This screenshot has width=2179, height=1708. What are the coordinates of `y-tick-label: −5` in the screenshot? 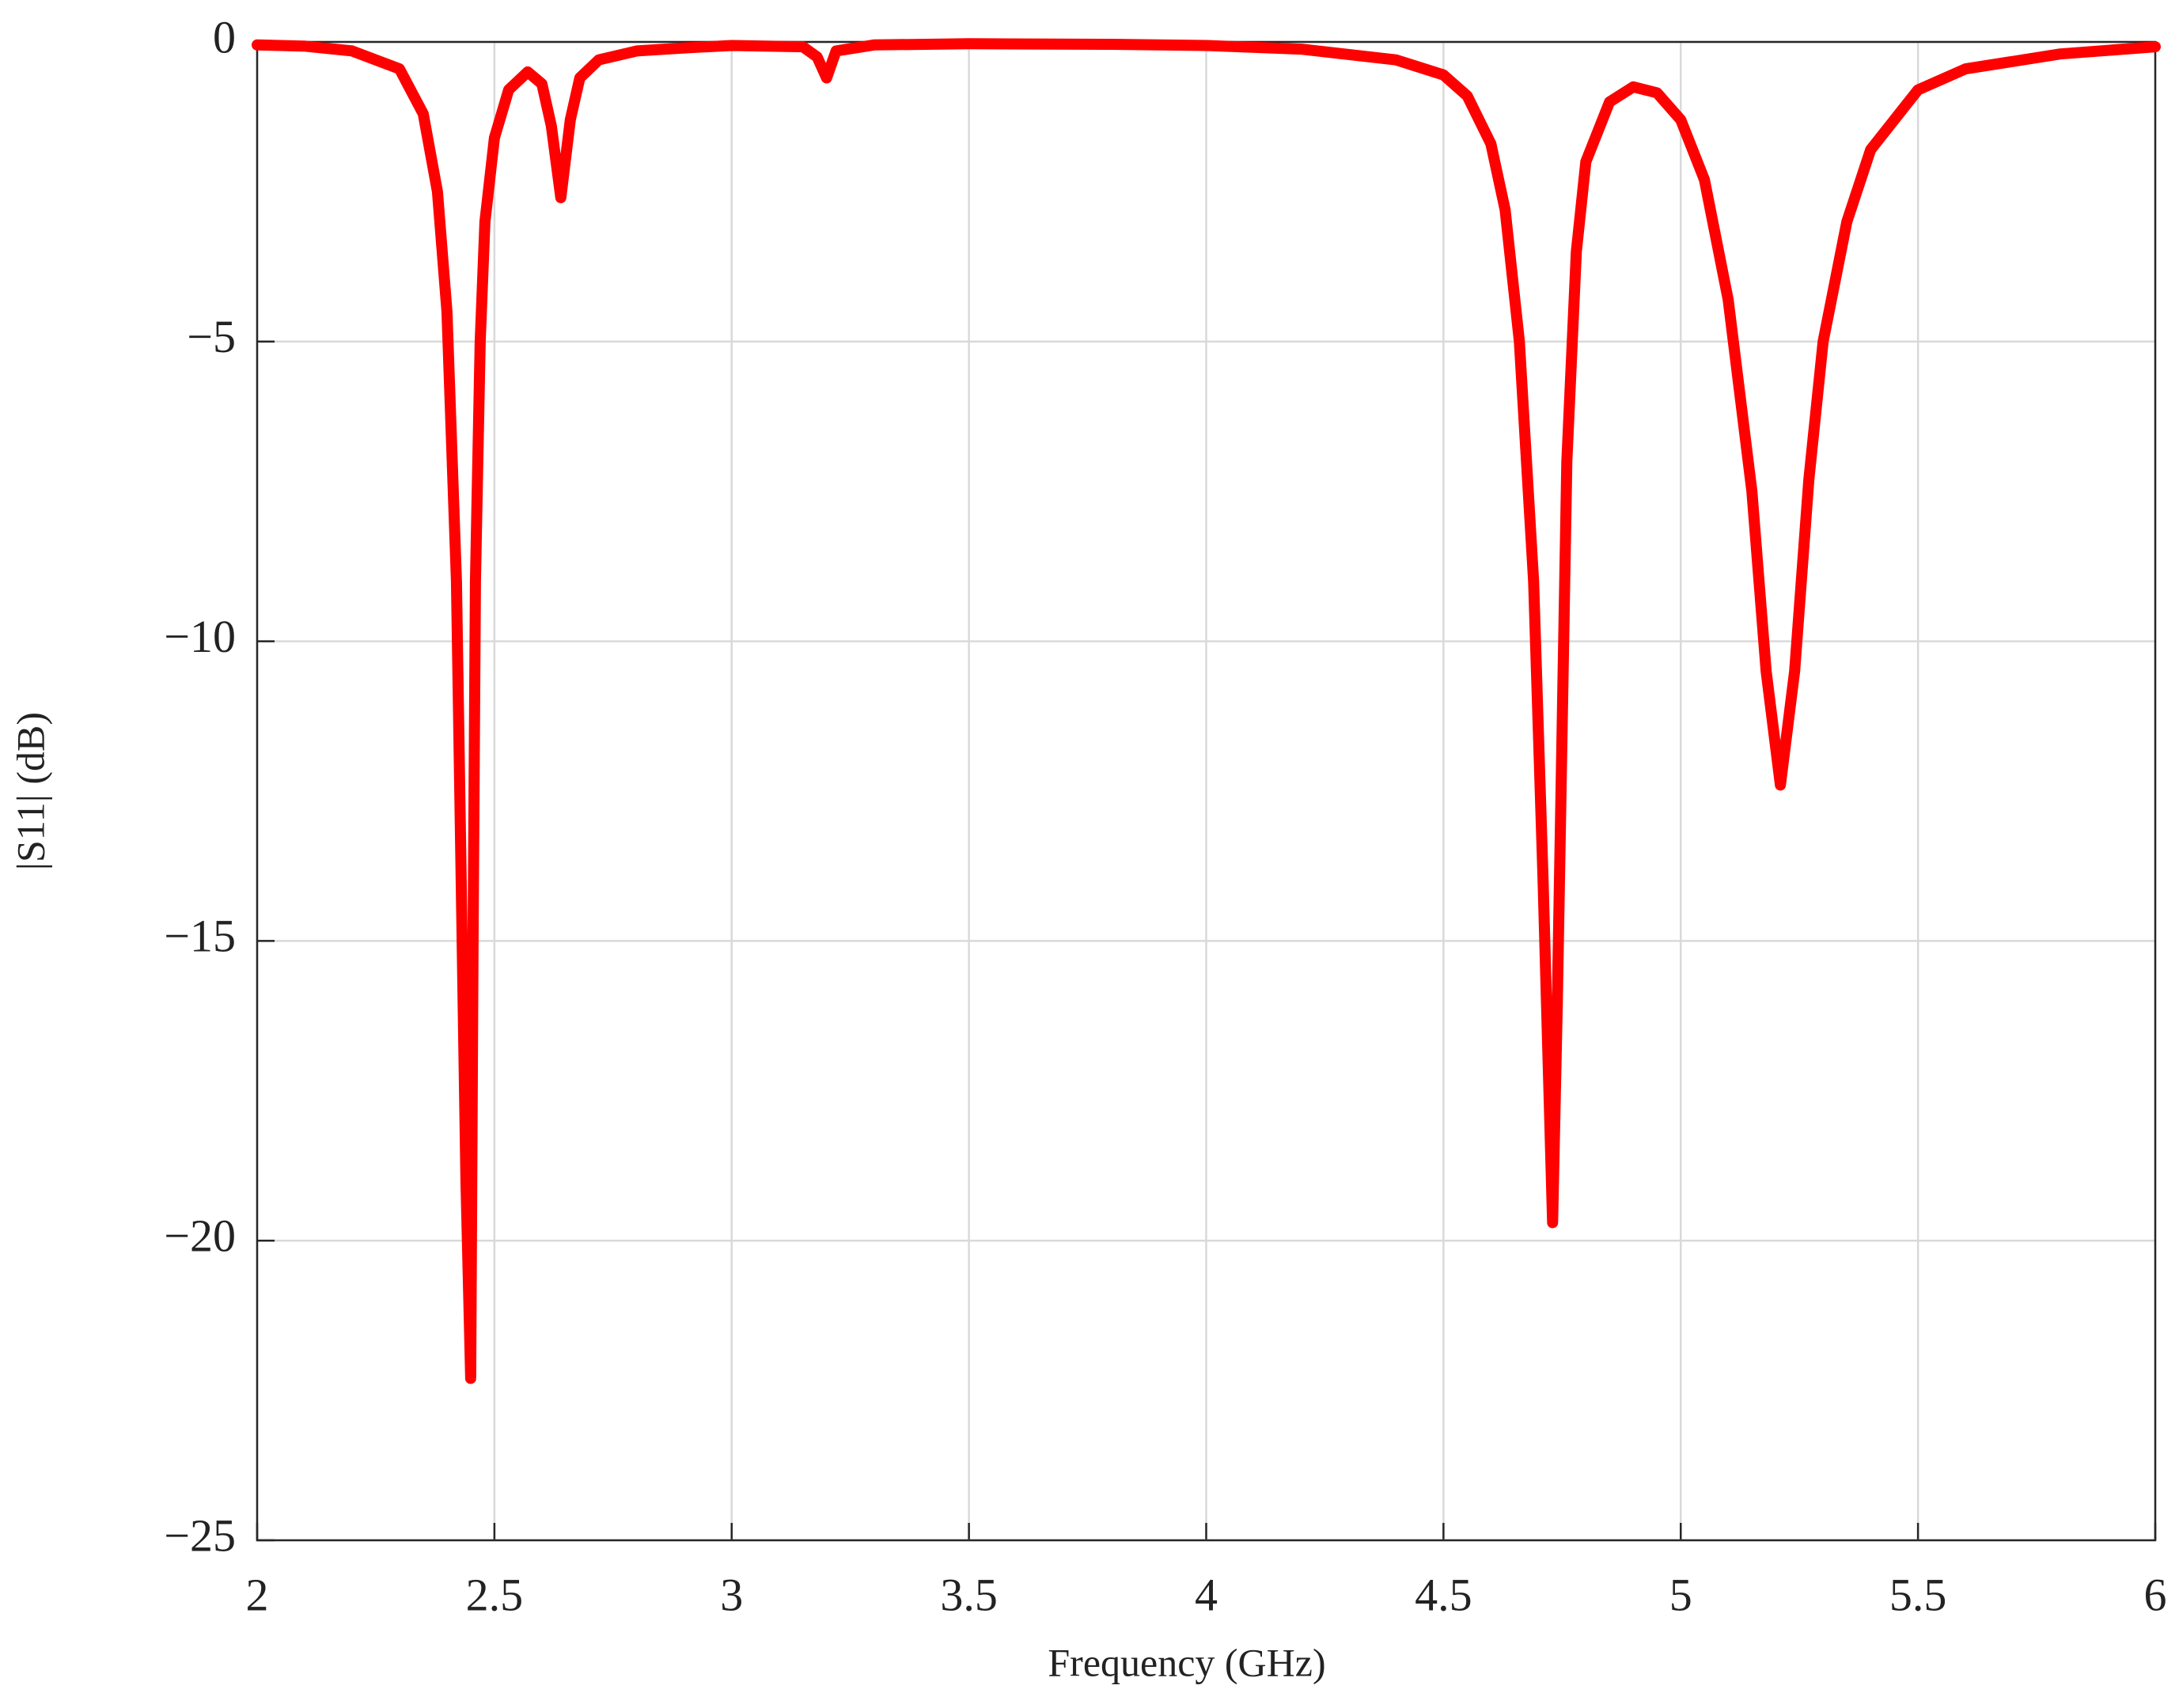 It's located at (212, 336).